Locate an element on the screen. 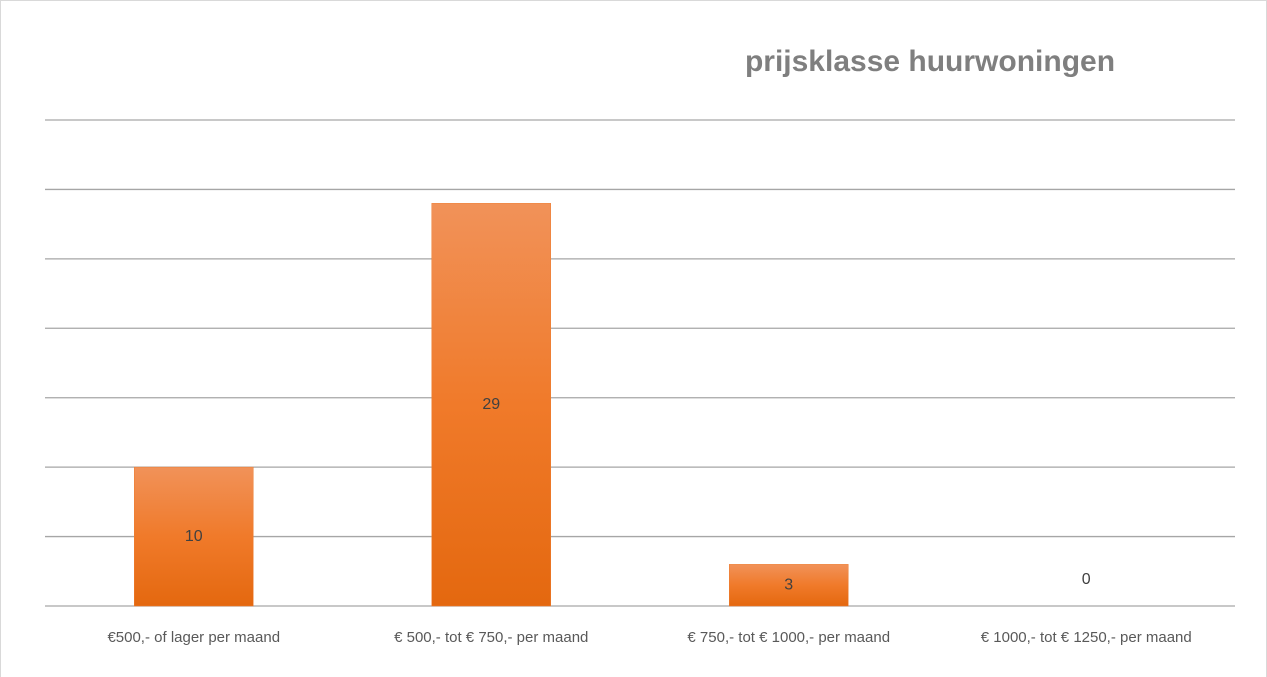  x-tick-label: € 1000,- tot € 1250,- per maand is located at coordinates (1086, 637).